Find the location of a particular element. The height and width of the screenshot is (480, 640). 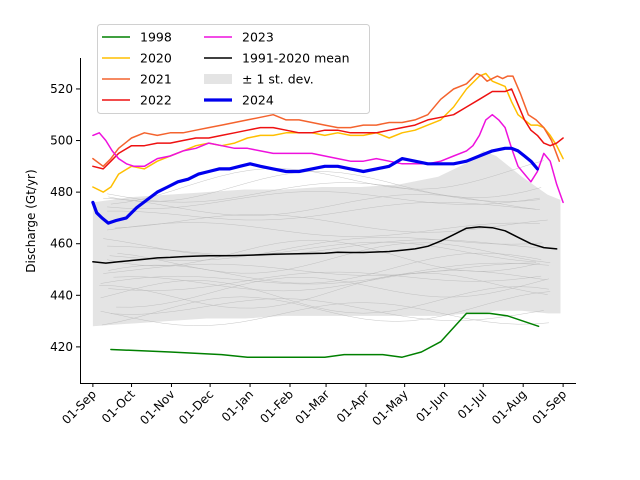

x-tick-label: 01-Oct is located at coordinates (118, 406).